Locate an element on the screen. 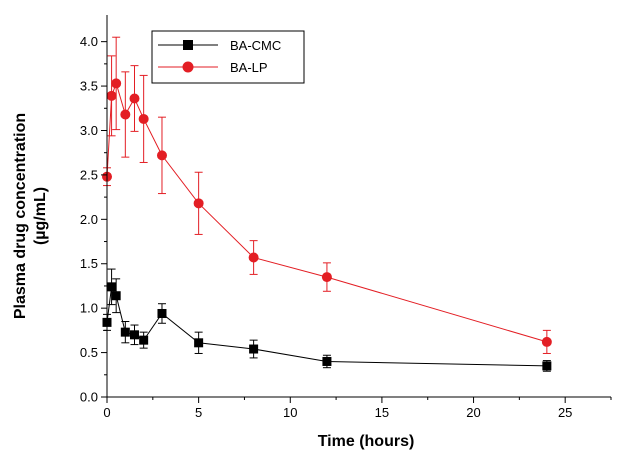 Image resolution: width=622 pixels, height=455 pixels. legend: BA-CMC BA-LP is located at coordinates (228, 57).